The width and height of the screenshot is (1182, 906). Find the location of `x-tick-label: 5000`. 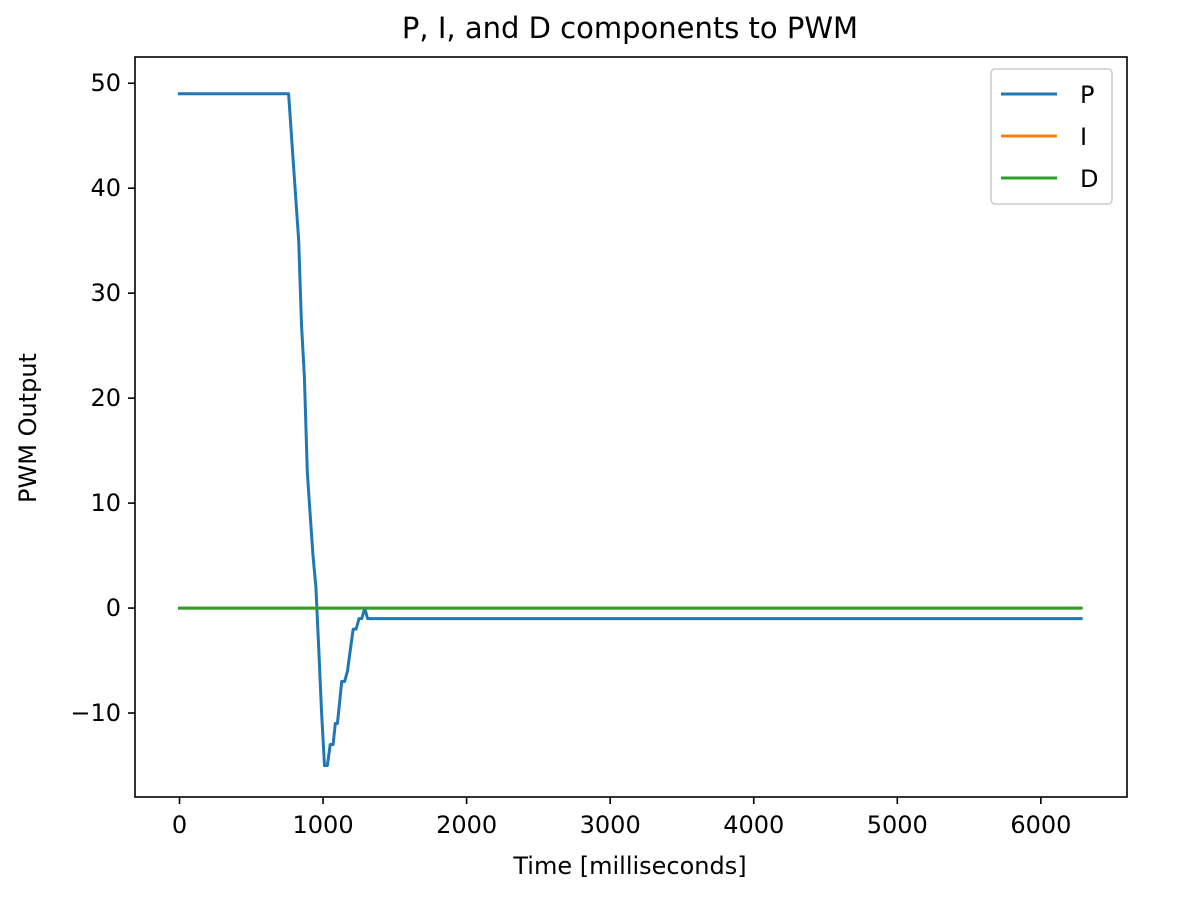

x-tick-label: 5000 is located at coordinates (897, 825).